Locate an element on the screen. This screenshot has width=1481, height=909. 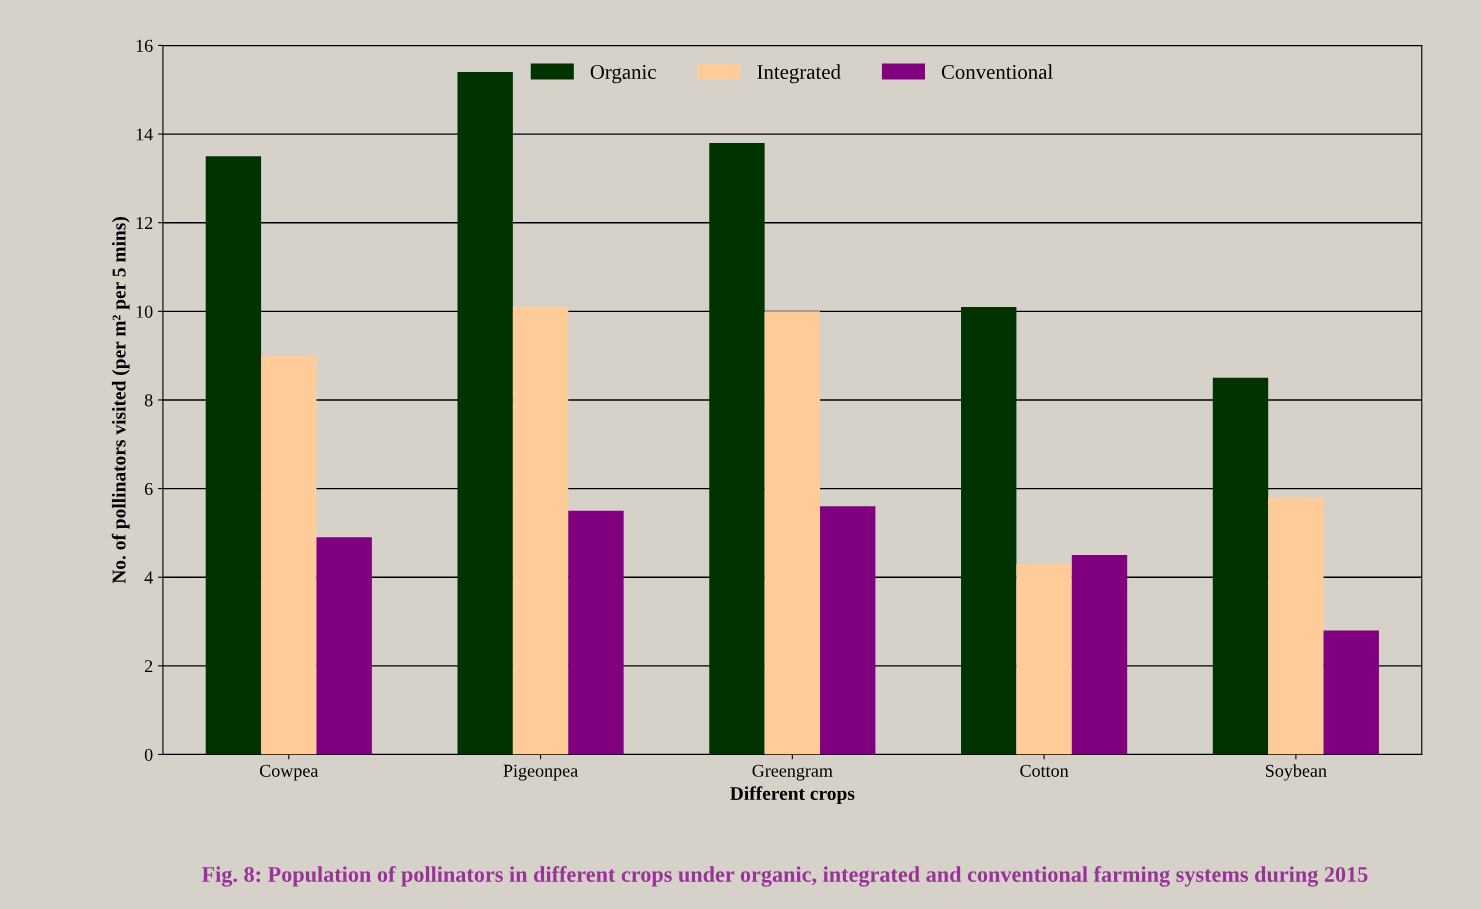
y-tick-label: 4 is located at coordinates (148, 577).